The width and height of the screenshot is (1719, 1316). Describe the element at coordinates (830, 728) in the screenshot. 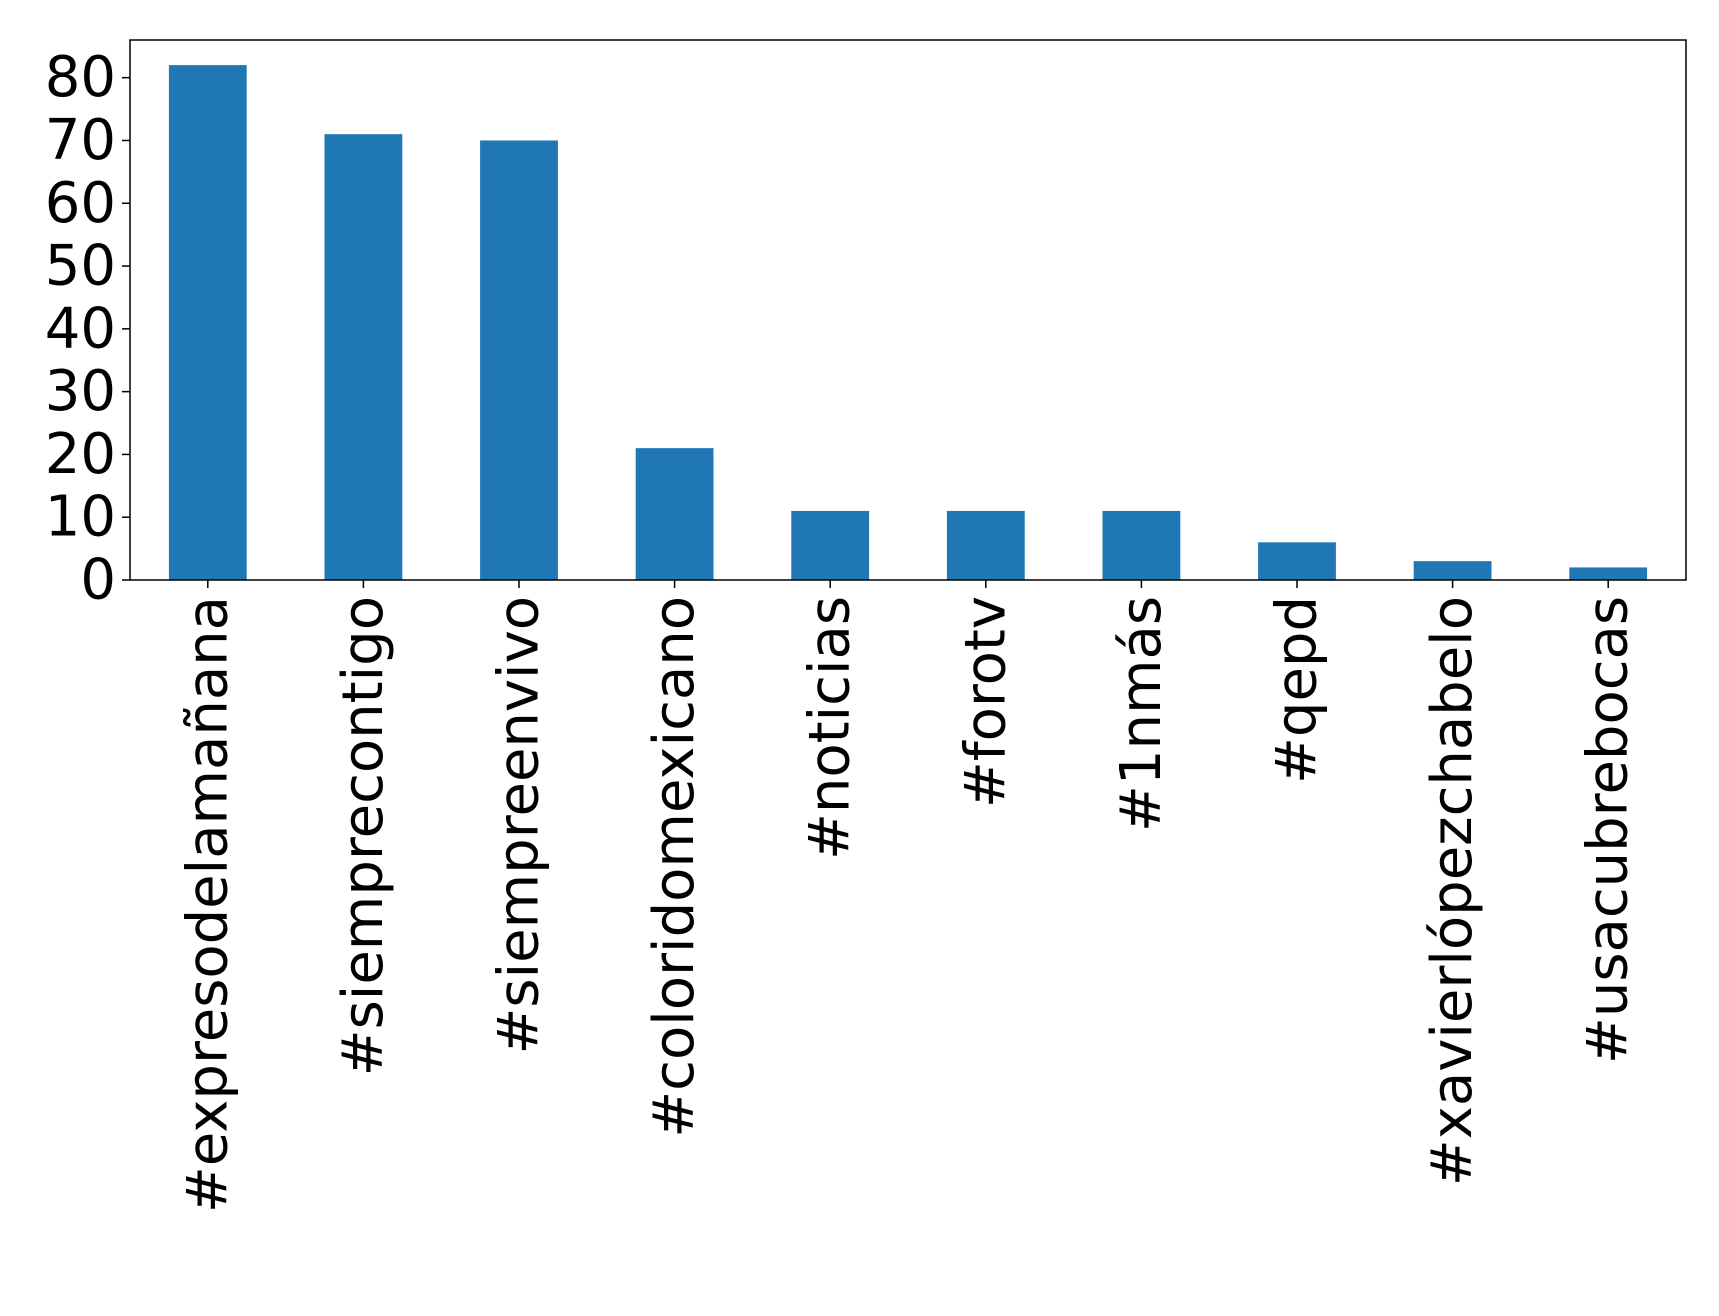

I see `x-tick-label: #noticias` at that location.